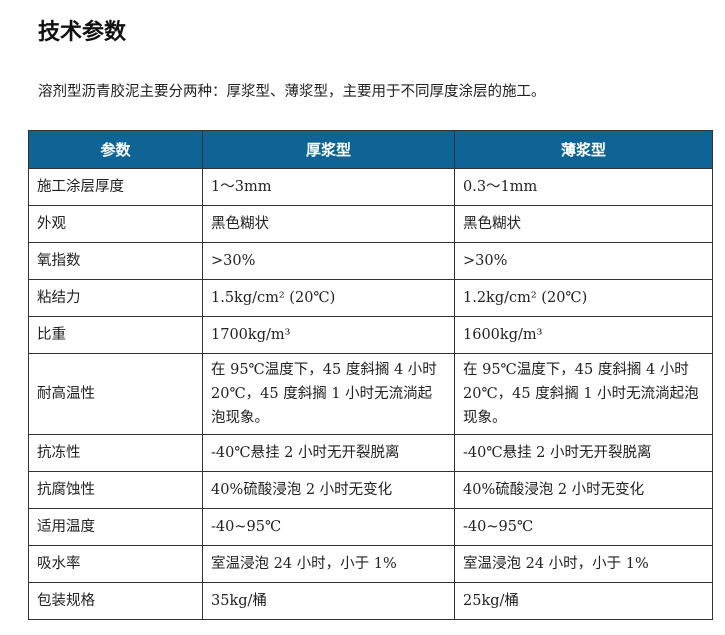  I want to click on thick-value-cell: -40℃悬挂 2 小时无开裂脱离, so click(328, 453).